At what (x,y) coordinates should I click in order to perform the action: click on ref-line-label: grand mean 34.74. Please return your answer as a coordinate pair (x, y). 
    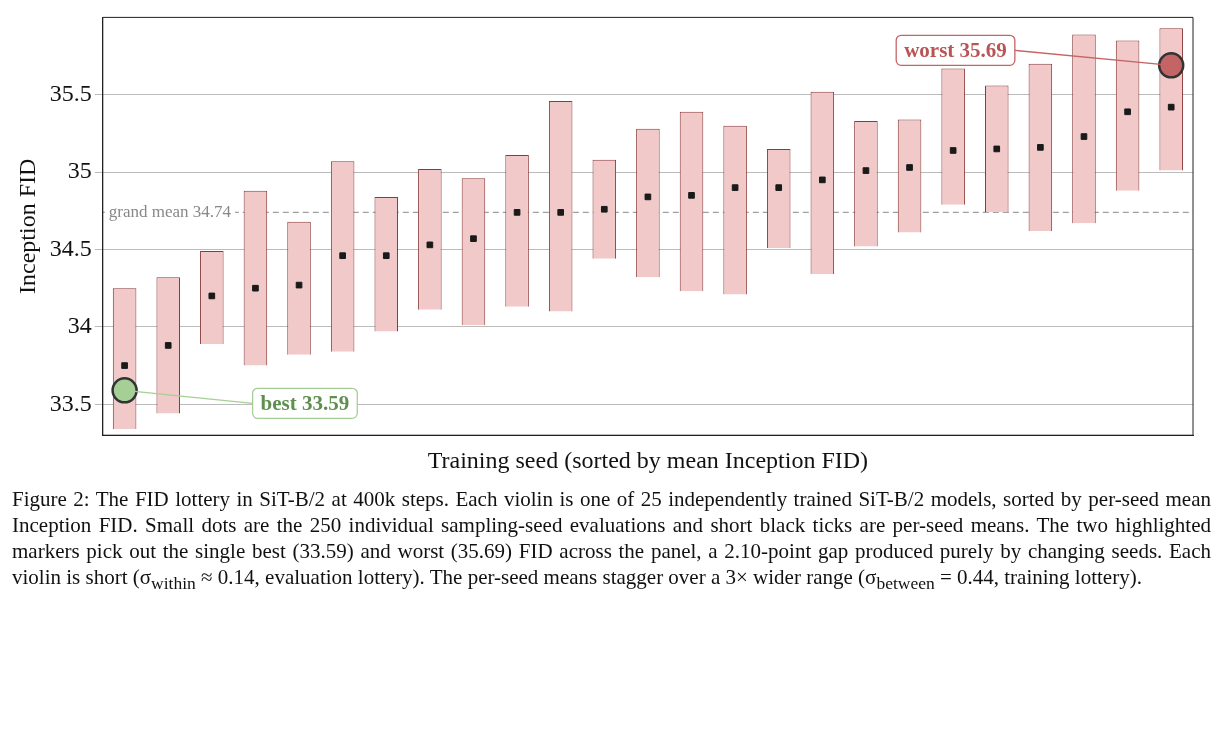
    Looking at the image, I should click on (170, 211).